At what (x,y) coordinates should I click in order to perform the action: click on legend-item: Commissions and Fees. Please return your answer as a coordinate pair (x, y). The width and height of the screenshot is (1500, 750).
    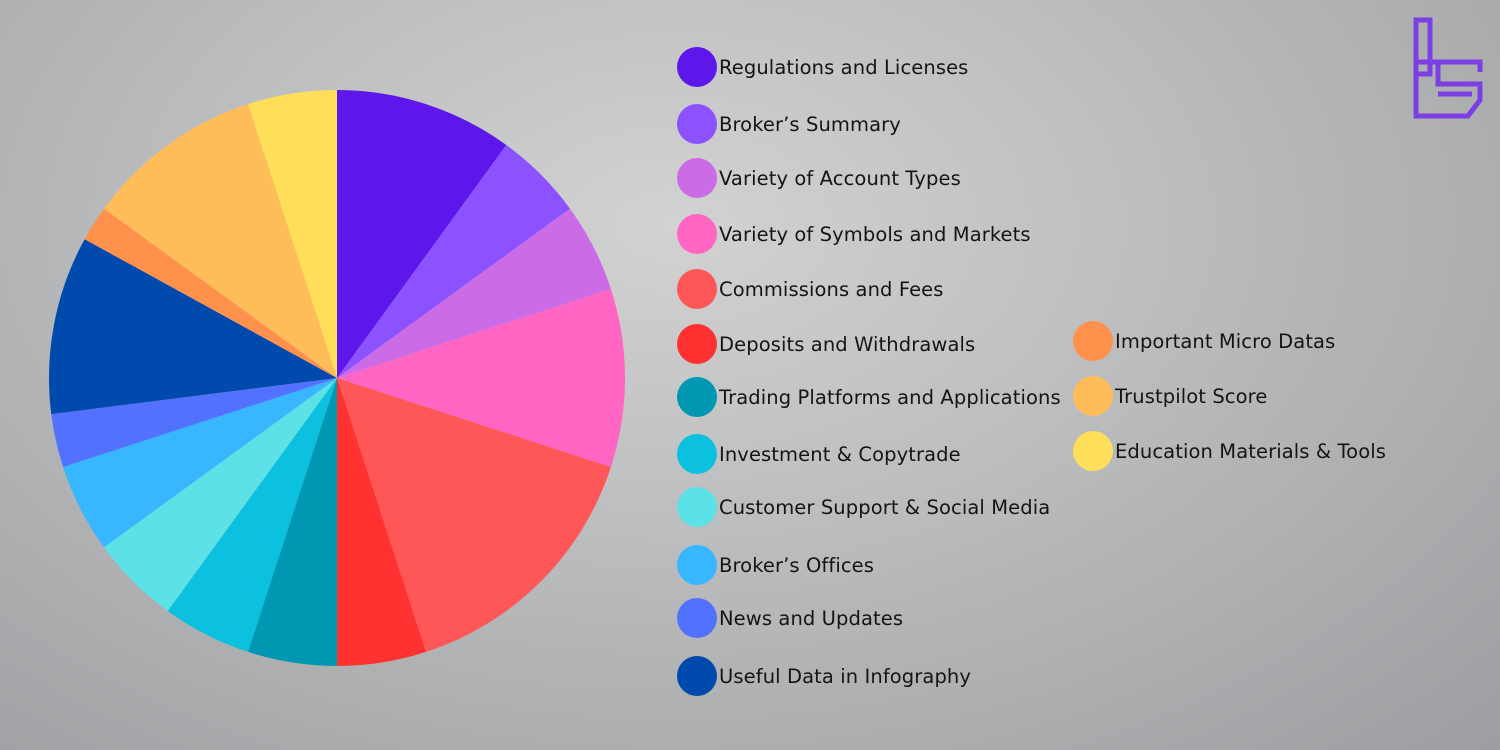
    Looking at the image, I should click on (810, 289).